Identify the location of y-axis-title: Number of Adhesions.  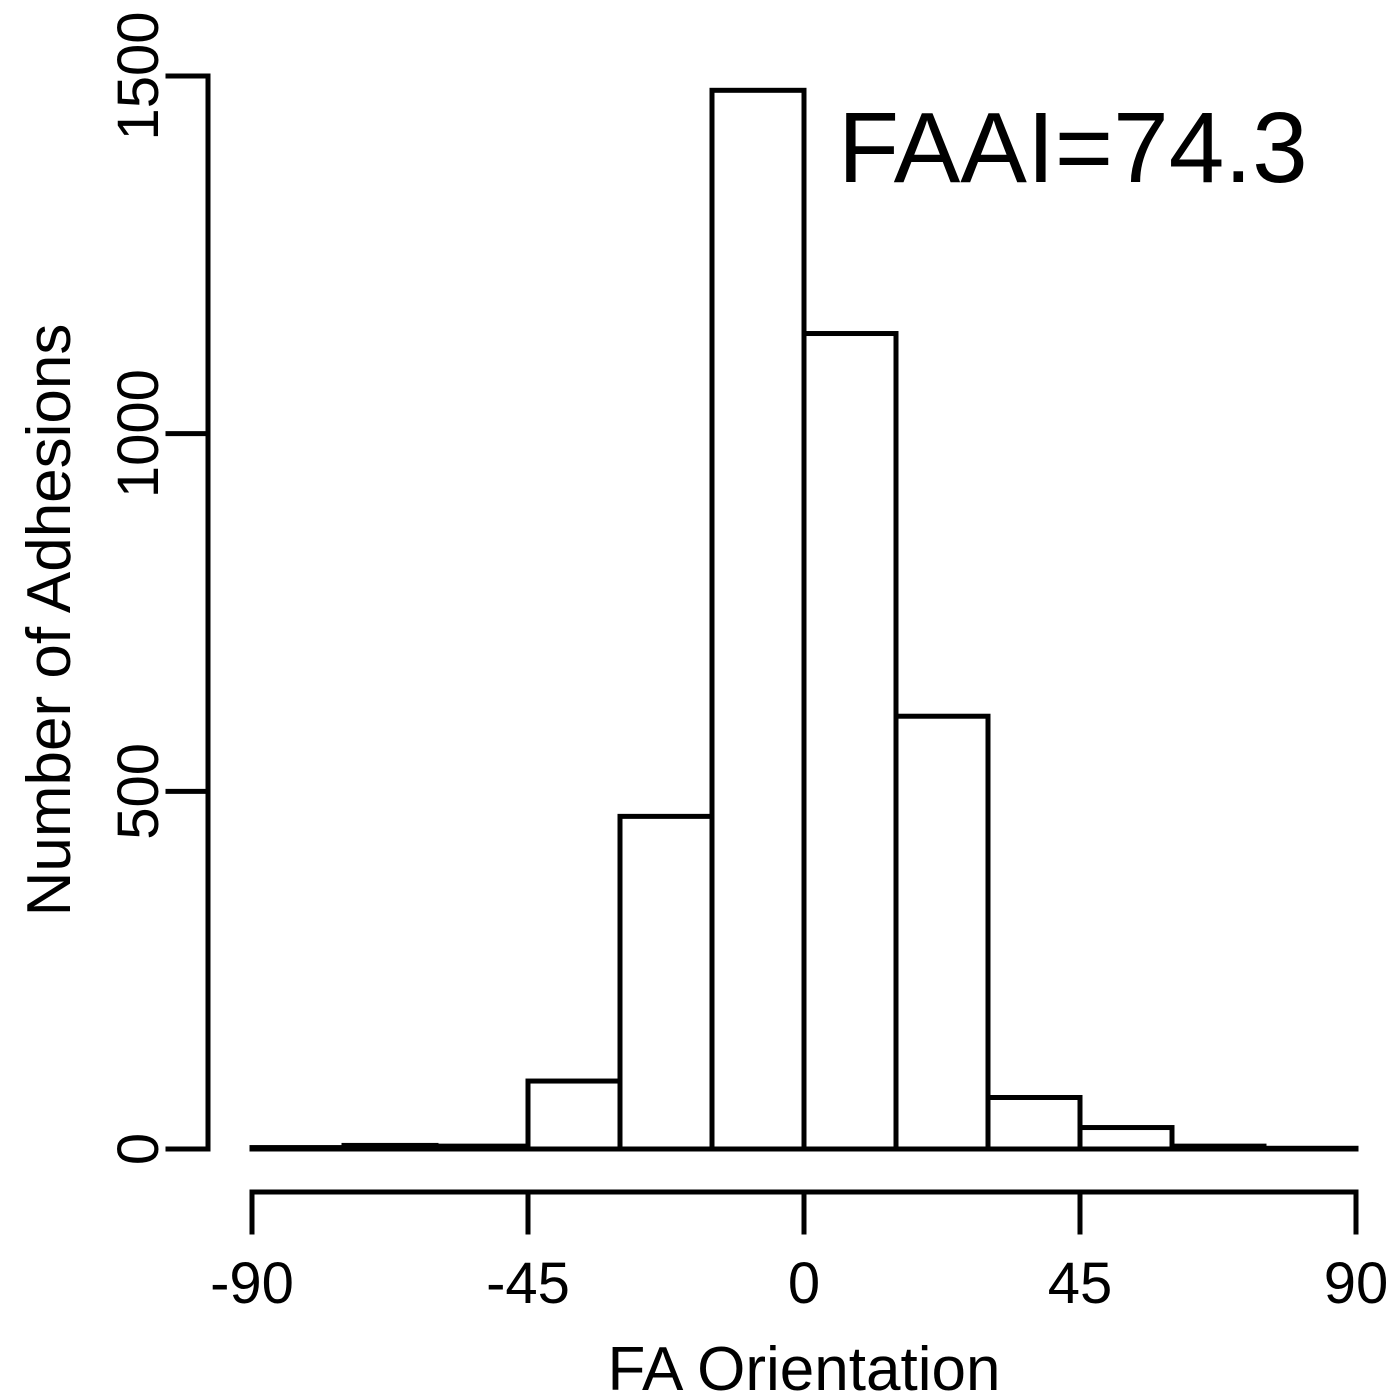
(49, 620).